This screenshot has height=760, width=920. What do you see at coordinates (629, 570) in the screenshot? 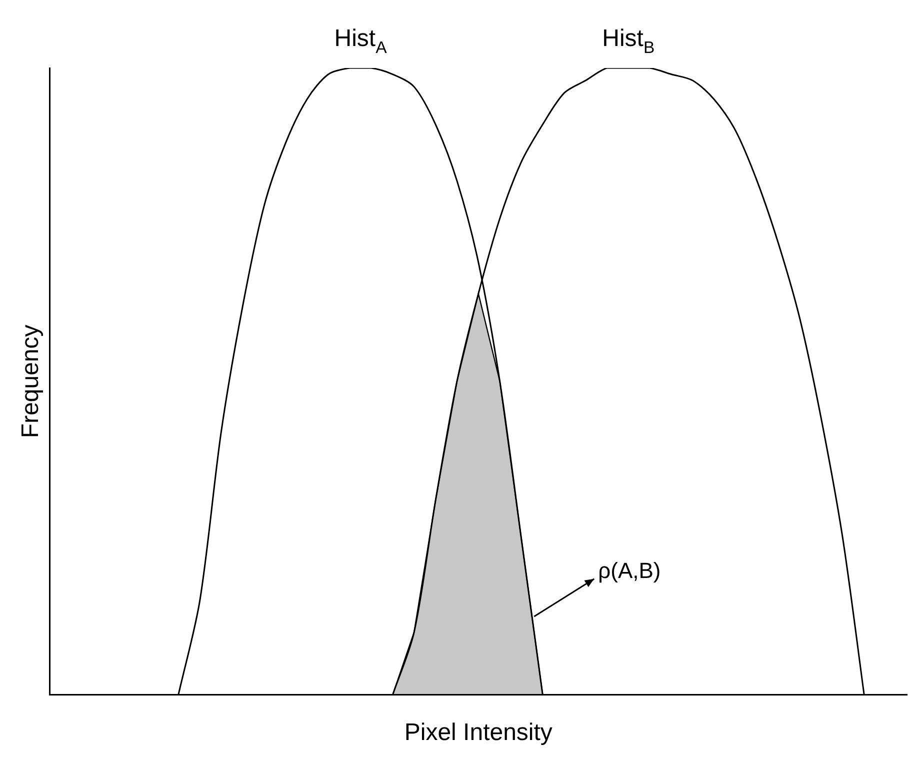
I see `annotation: ρ(A,B)` at bounding box center [629, 570].